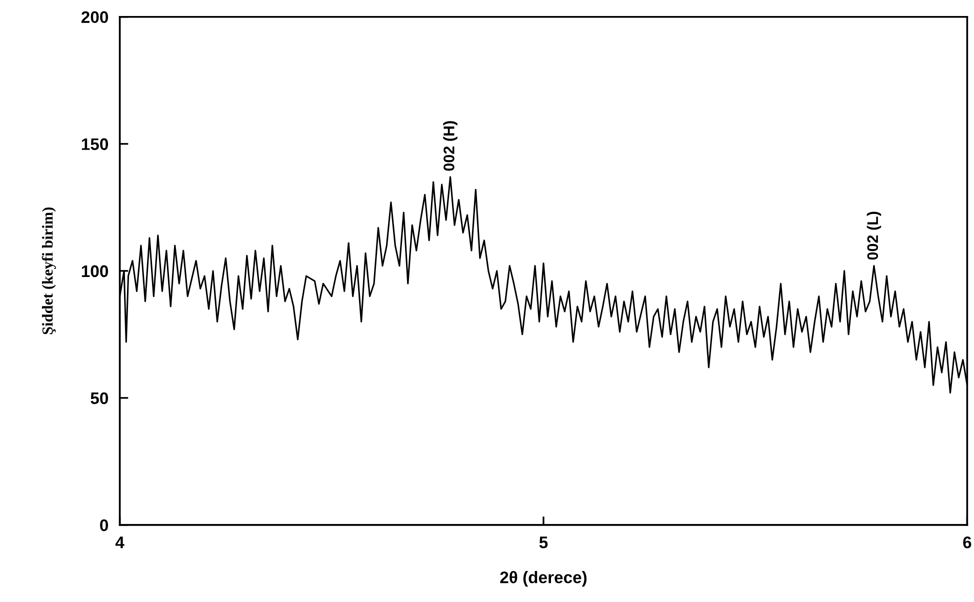 The image size is (974, 602). I want to click on y-tick-label: 100, so click(95, 271).